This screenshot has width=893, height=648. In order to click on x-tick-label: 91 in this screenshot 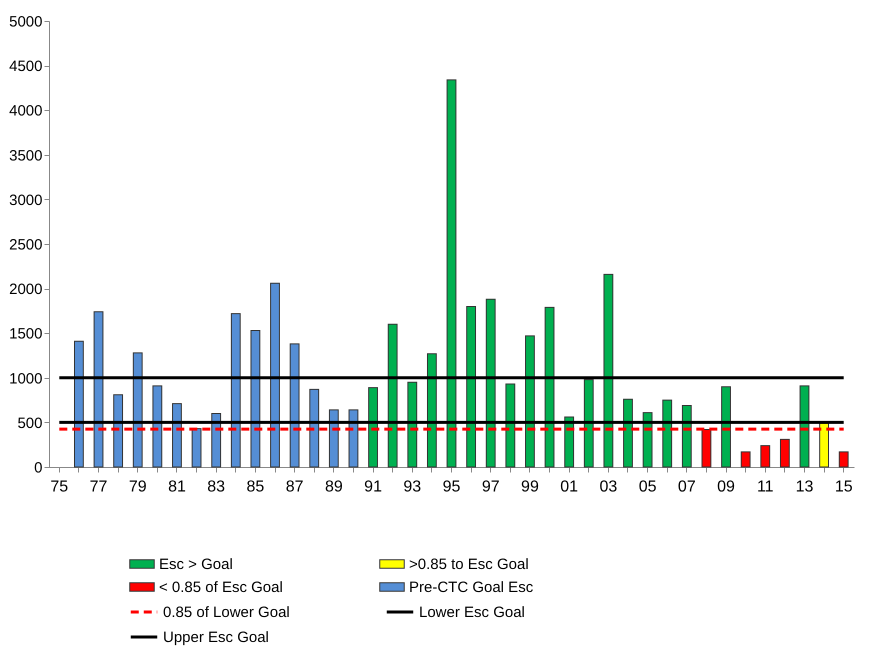, I will do `click(373, 487)`.